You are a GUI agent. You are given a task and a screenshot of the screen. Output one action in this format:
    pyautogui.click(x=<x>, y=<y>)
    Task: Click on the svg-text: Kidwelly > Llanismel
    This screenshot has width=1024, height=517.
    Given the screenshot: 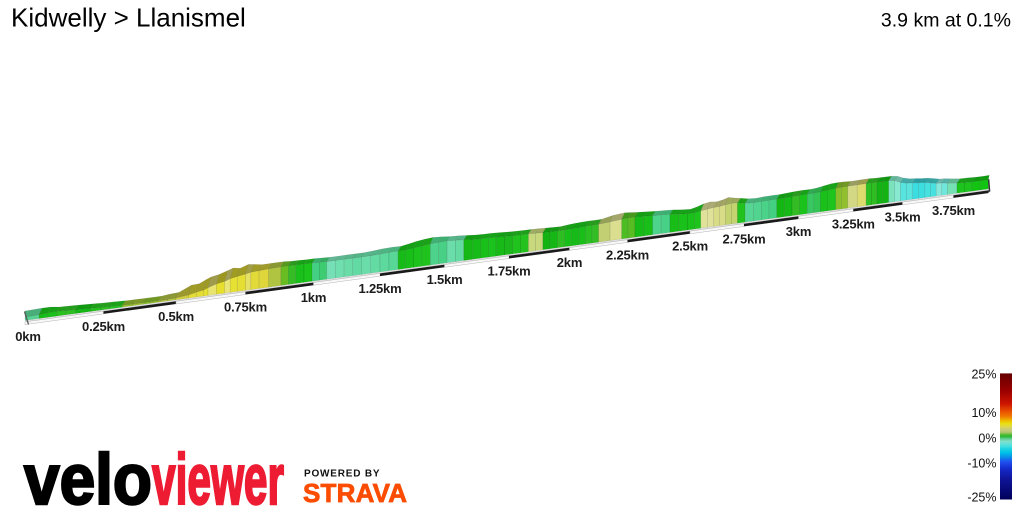 What is the action you would take?
    pyautogui.click(x=128, y=18)
    